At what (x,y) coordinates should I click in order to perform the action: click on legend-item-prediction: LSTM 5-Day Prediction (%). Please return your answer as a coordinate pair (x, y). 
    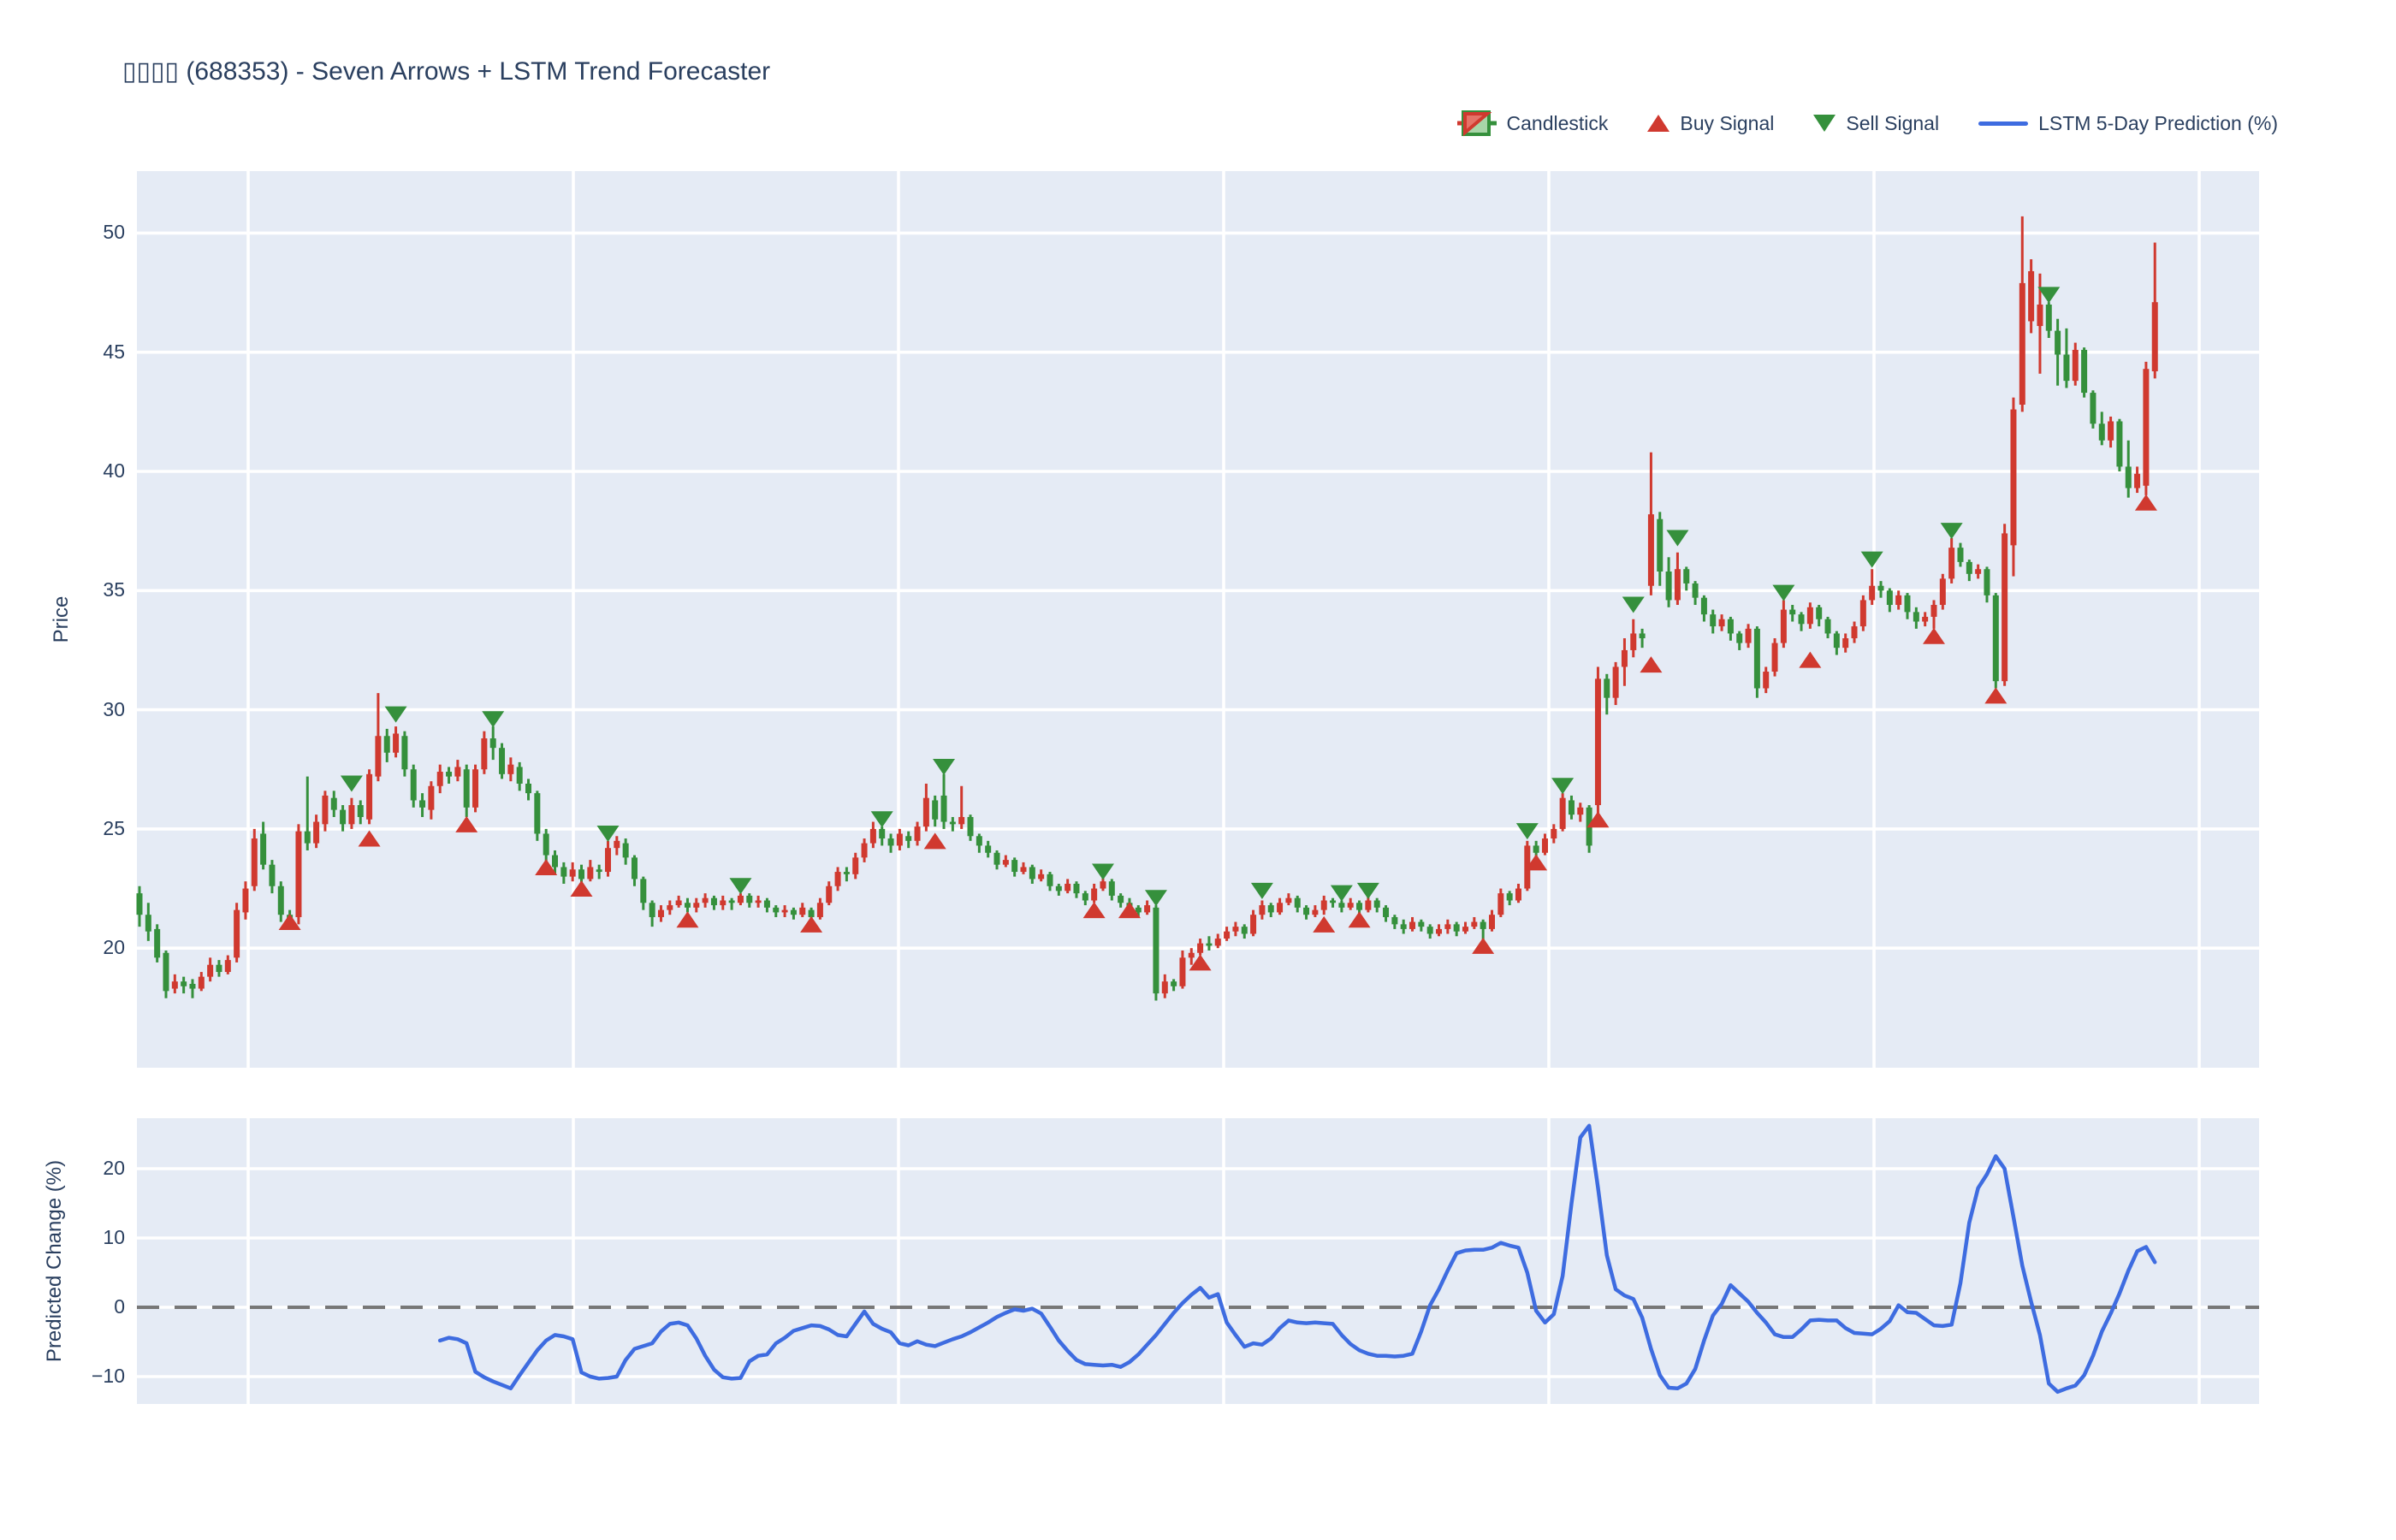
    Looking at the image, I should click on (2128, 123).